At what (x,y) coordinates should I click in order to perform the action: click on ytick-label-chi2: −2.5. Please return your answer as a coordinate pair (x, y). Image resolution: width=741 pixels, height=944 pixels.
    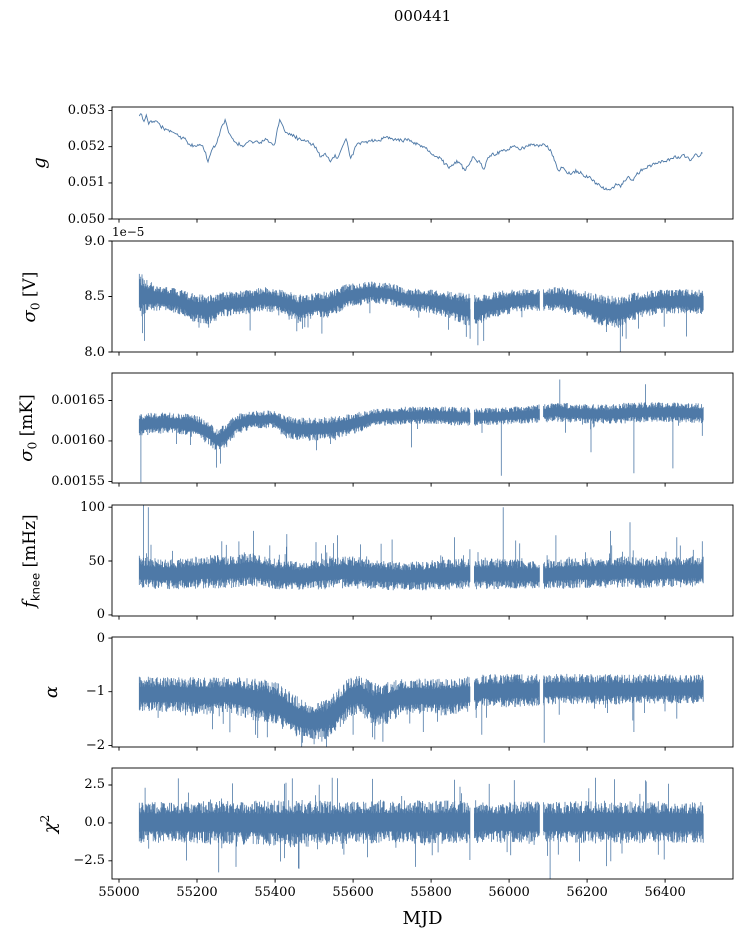
    Looking at the image, I should click on (89, 861).